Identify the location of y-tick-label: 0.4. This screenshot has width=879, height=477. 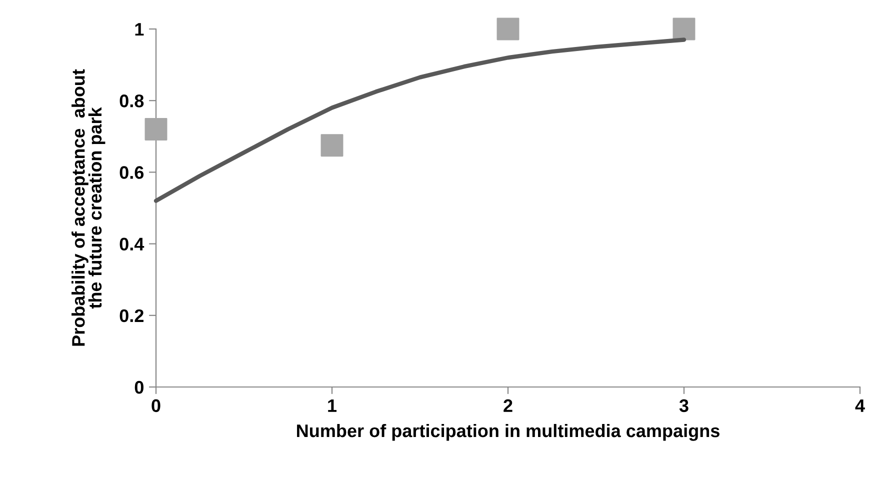
(132, 244).